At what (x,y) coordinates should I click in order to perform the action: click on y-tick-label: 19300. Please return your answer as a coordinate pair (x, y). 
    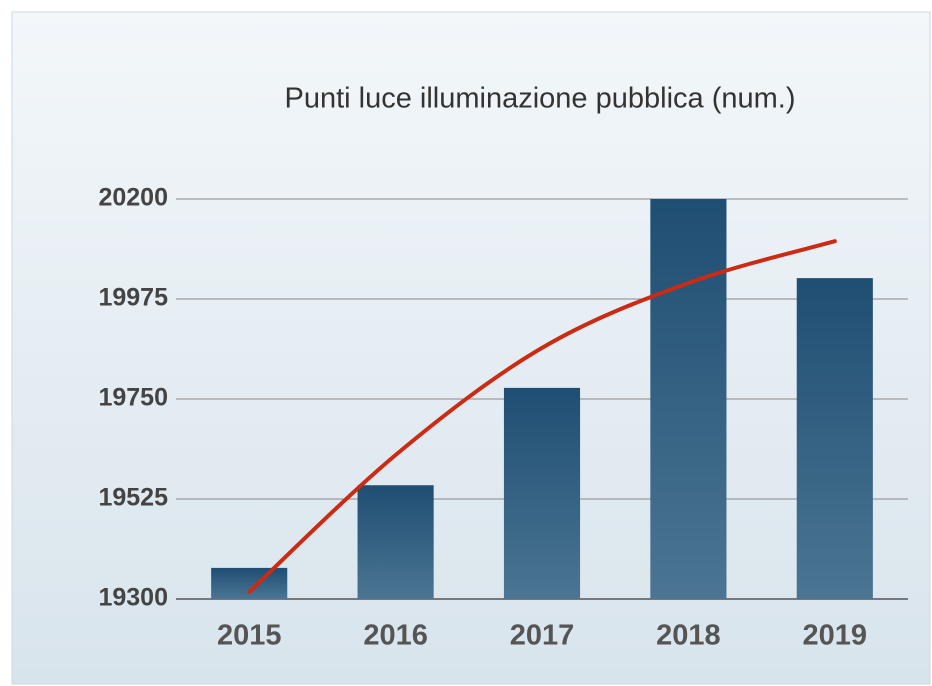
    Looking at the image, I should click on (133, 598).